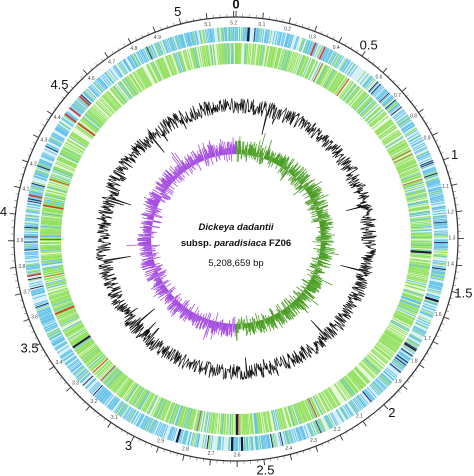 The image size is (474, 476). Describe the element at coordinates (233, 23) in the screenshot. I see `minor-scale-label: 5.2` at that location.